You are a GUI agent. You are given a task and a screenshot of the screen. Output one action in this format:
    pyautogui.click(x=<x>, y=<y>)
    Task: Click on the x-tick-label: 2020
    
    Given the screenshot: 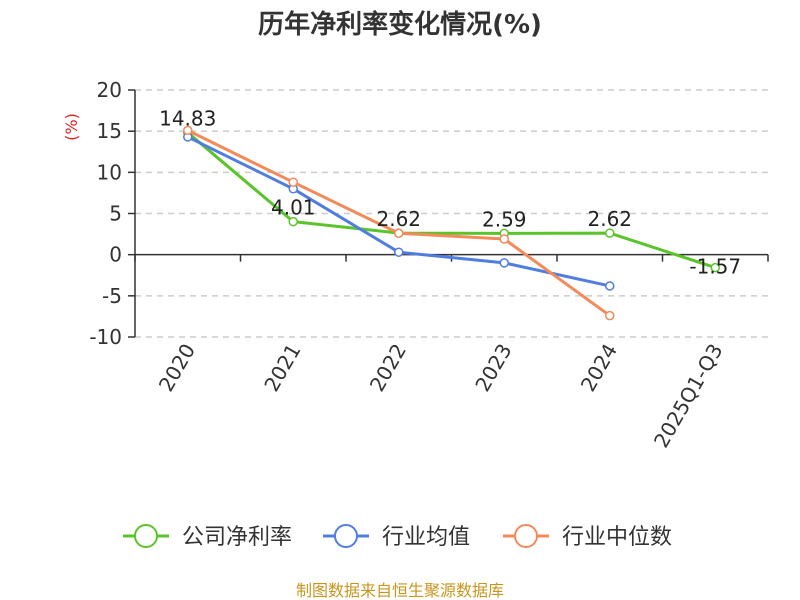 What is the action you would take?
    pyautogui.click(x=177, y=368)
    